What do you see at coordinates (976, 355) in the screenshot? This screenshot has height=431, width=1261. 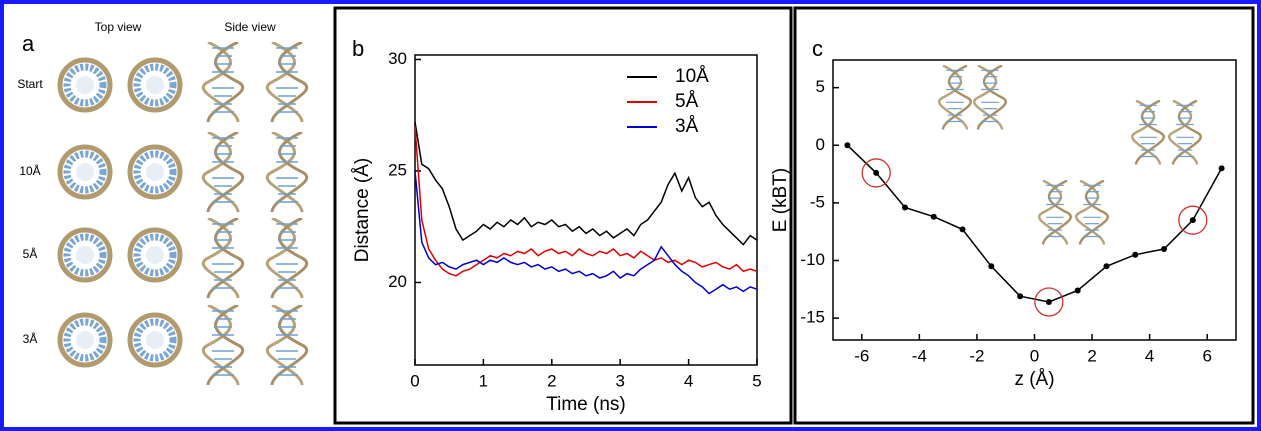 I see `x-tick-label: -2` at bounding box center [976, 355].